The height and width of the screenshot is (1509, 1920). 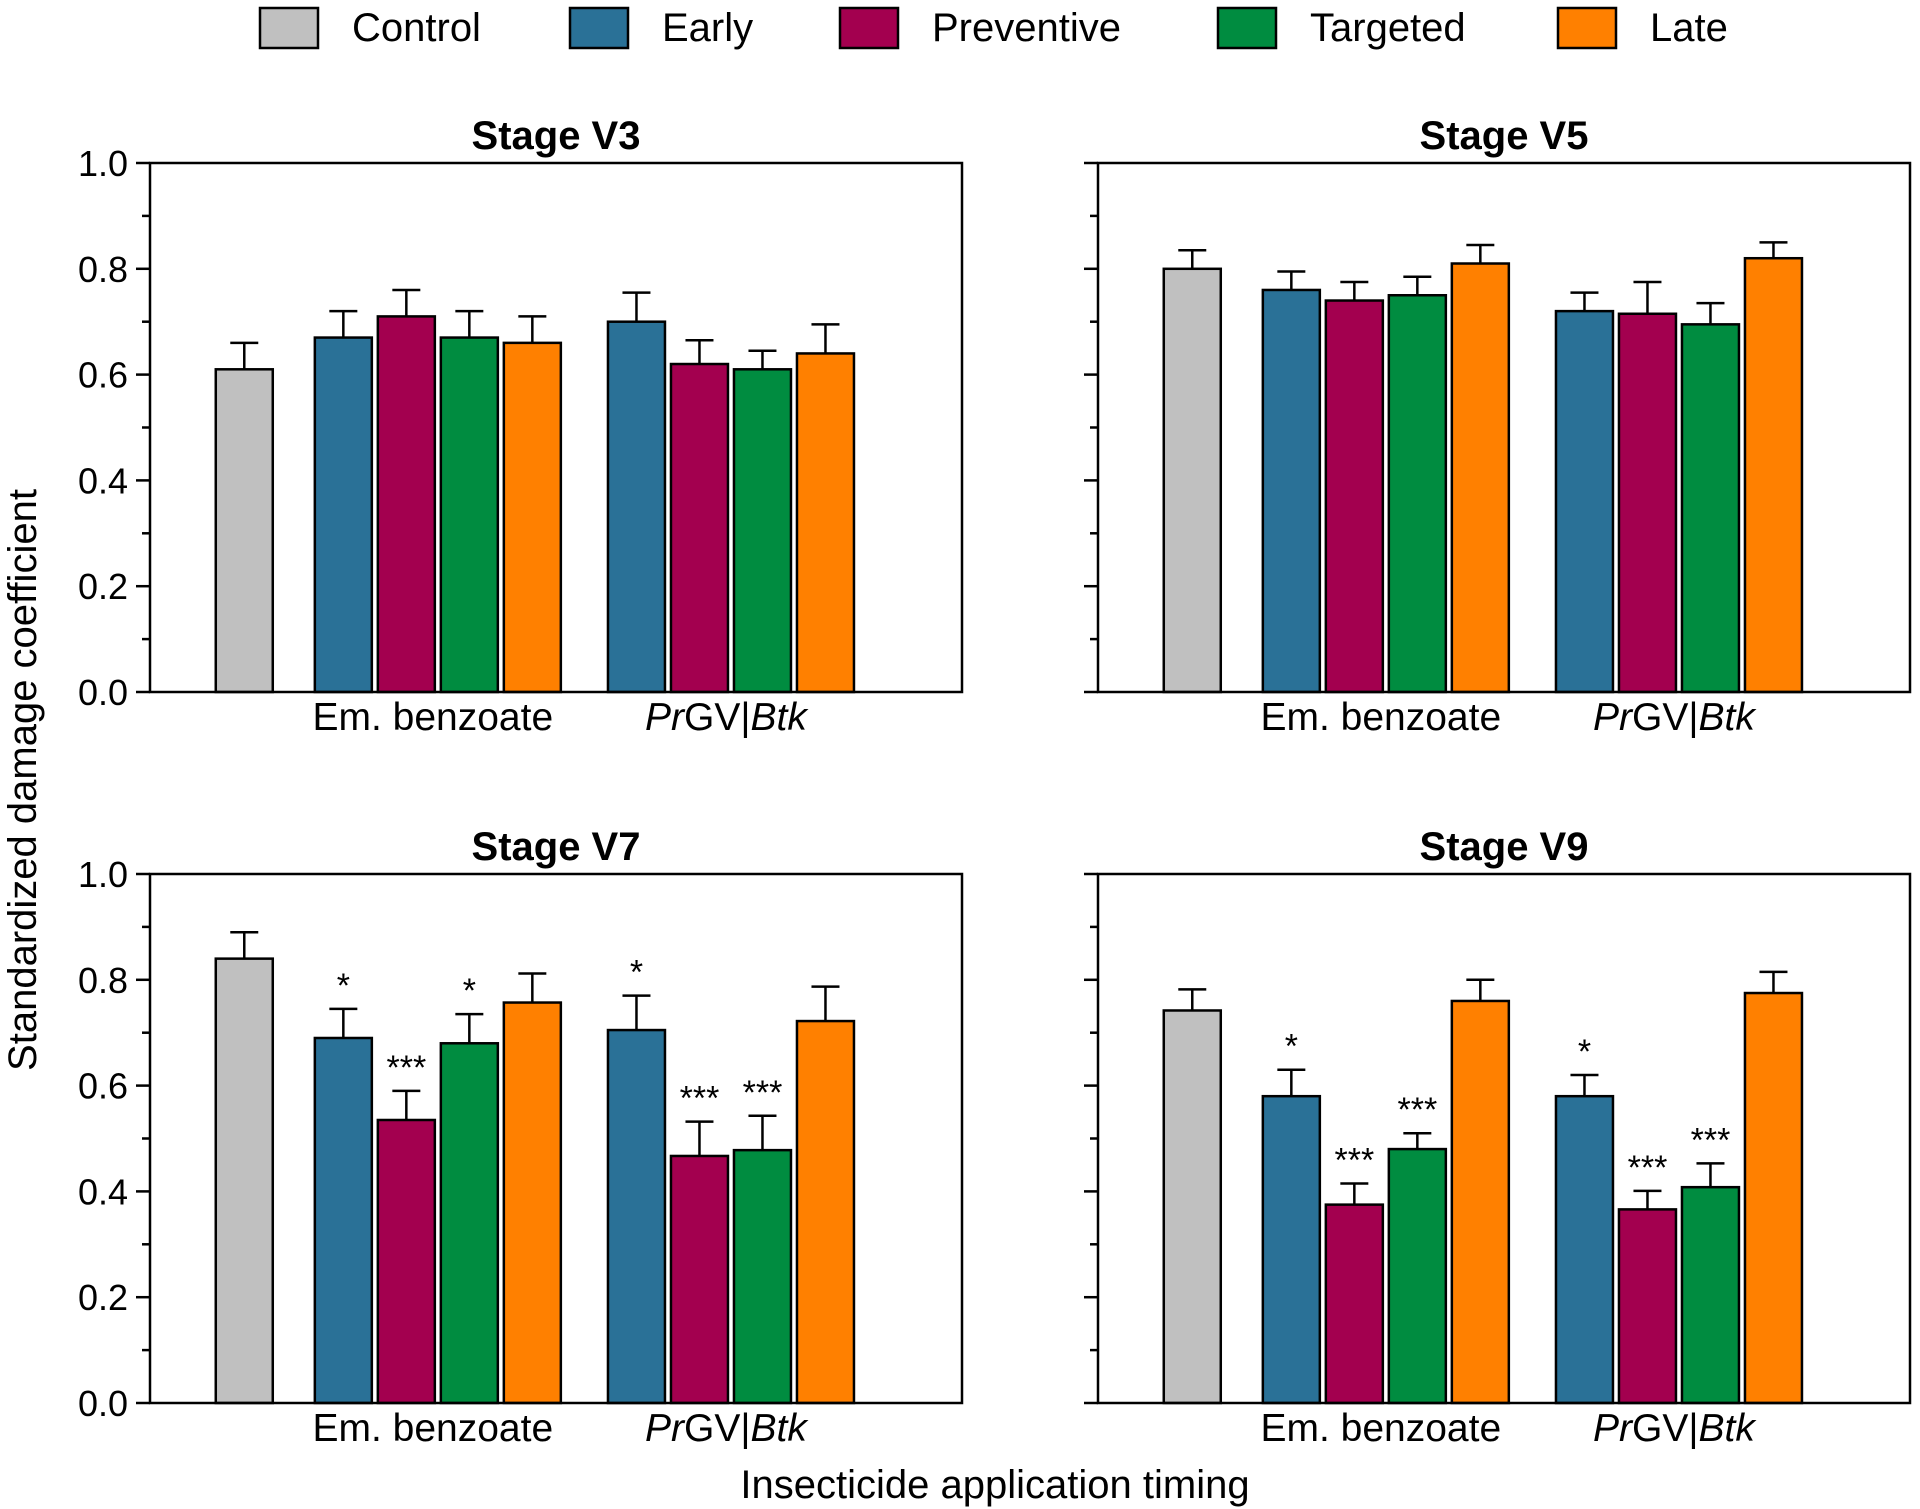 I want to click on panel-title: Stage V7, so click(x=556, y=847).